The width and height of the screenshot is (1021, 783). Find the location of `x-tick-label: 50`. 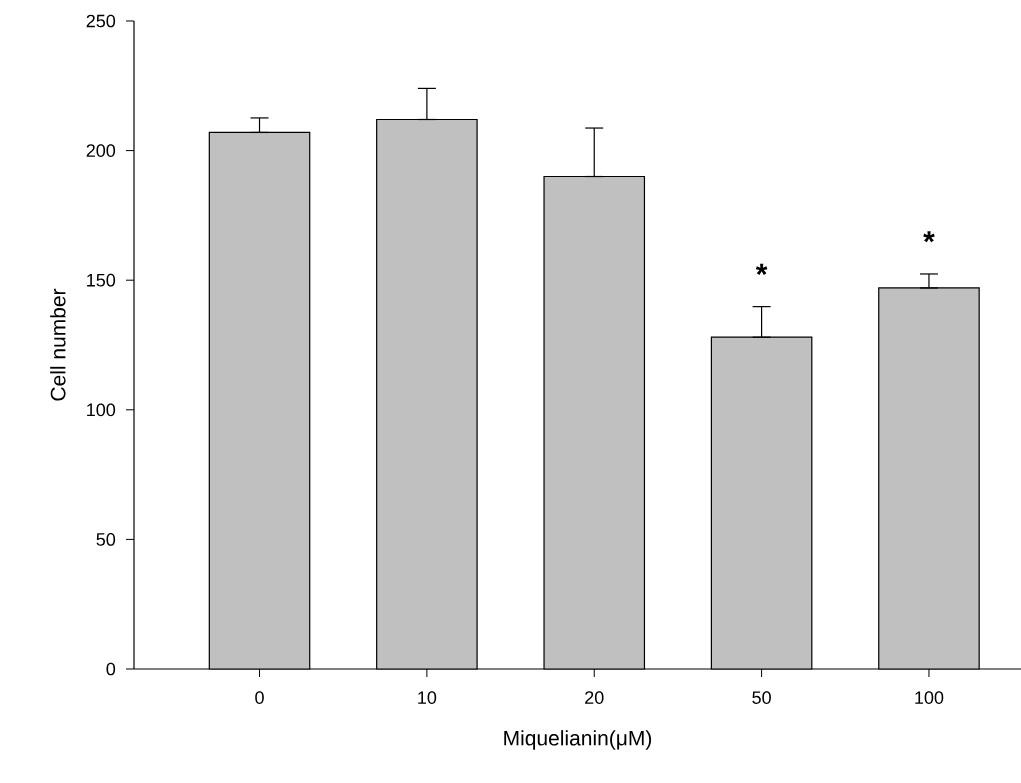

x-tick-label: 50 is located at coordinates (761, 697).